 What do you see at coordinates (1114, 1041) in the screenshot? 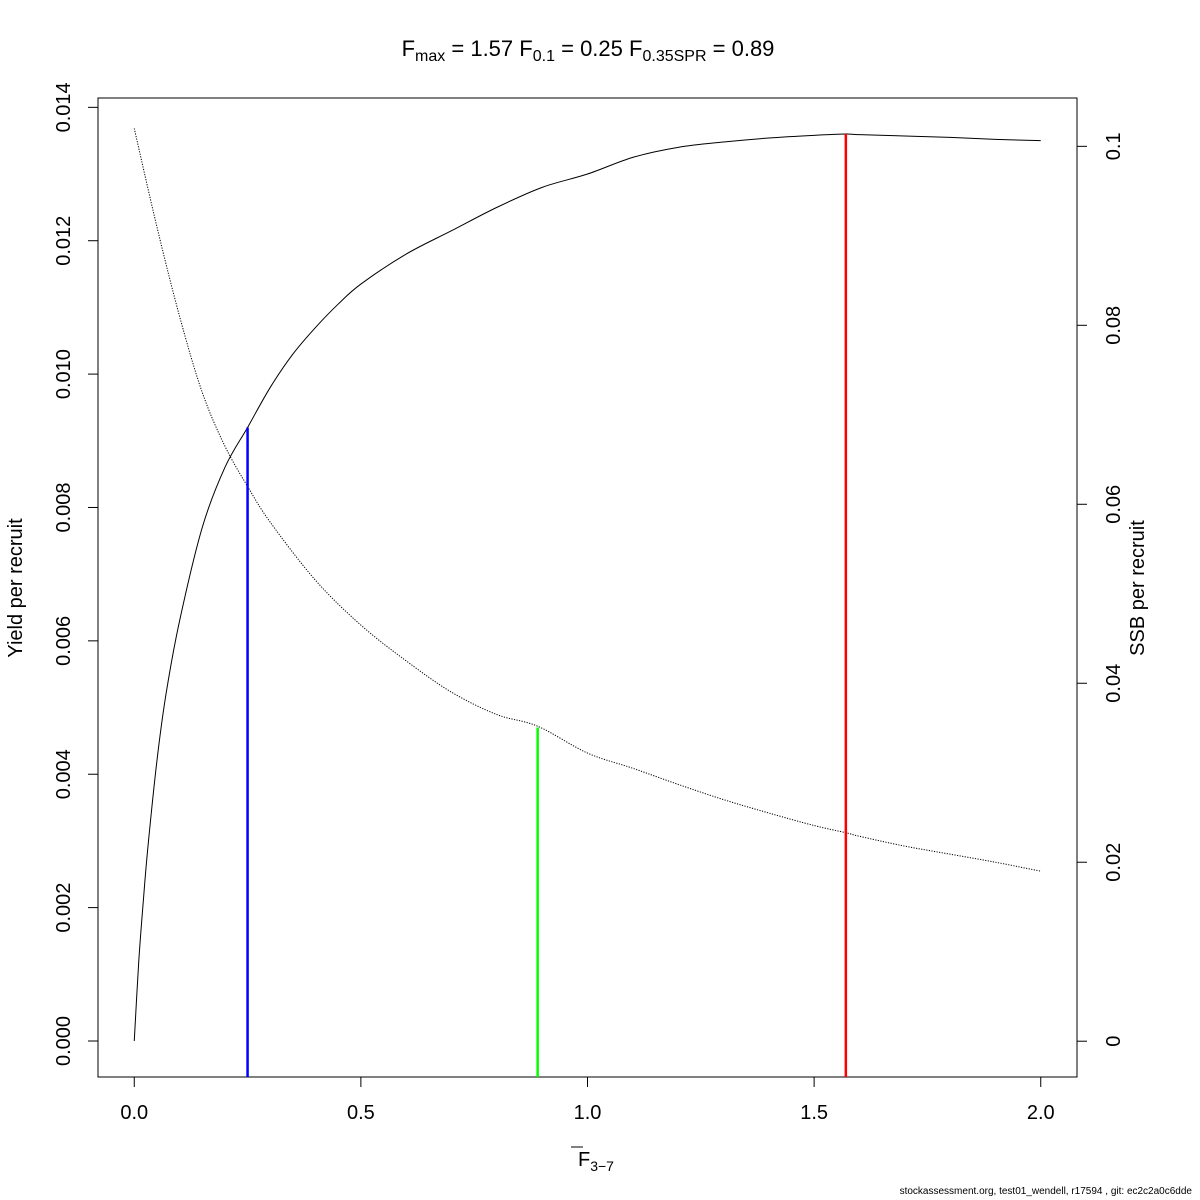
I see `y-right-tick-label: 0` at bounding box center [1114, 1041].